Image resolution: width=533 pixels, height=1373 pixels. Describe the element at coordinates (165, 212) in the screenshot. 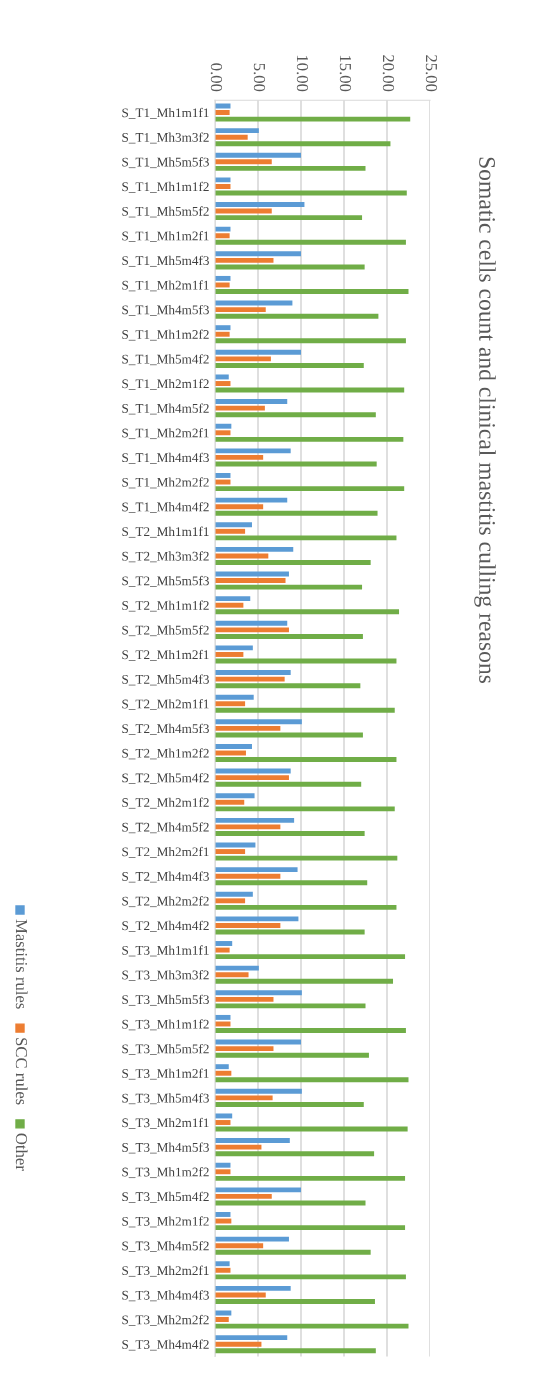

I see `y-tick-label: S_T1_Mh5m5f2` at that location.